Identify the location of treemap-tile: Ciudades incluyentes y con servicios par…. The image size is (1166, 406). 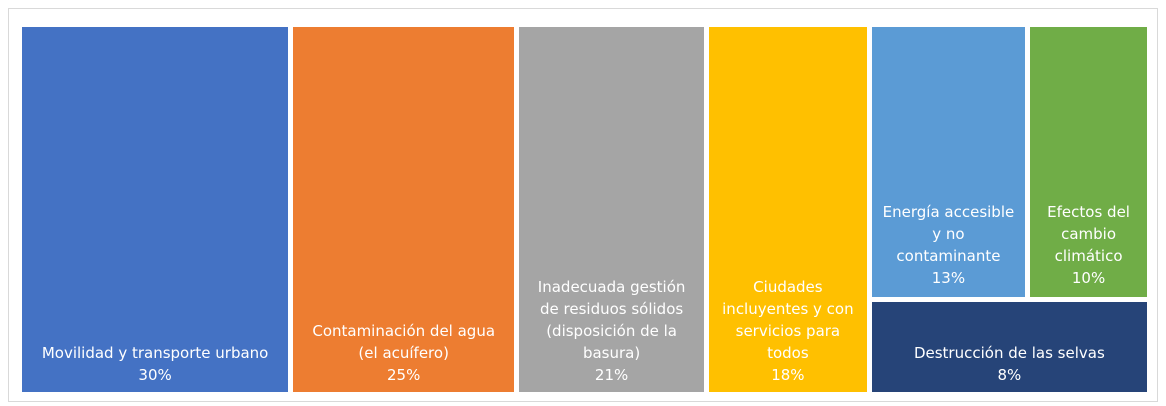
(788, 209).